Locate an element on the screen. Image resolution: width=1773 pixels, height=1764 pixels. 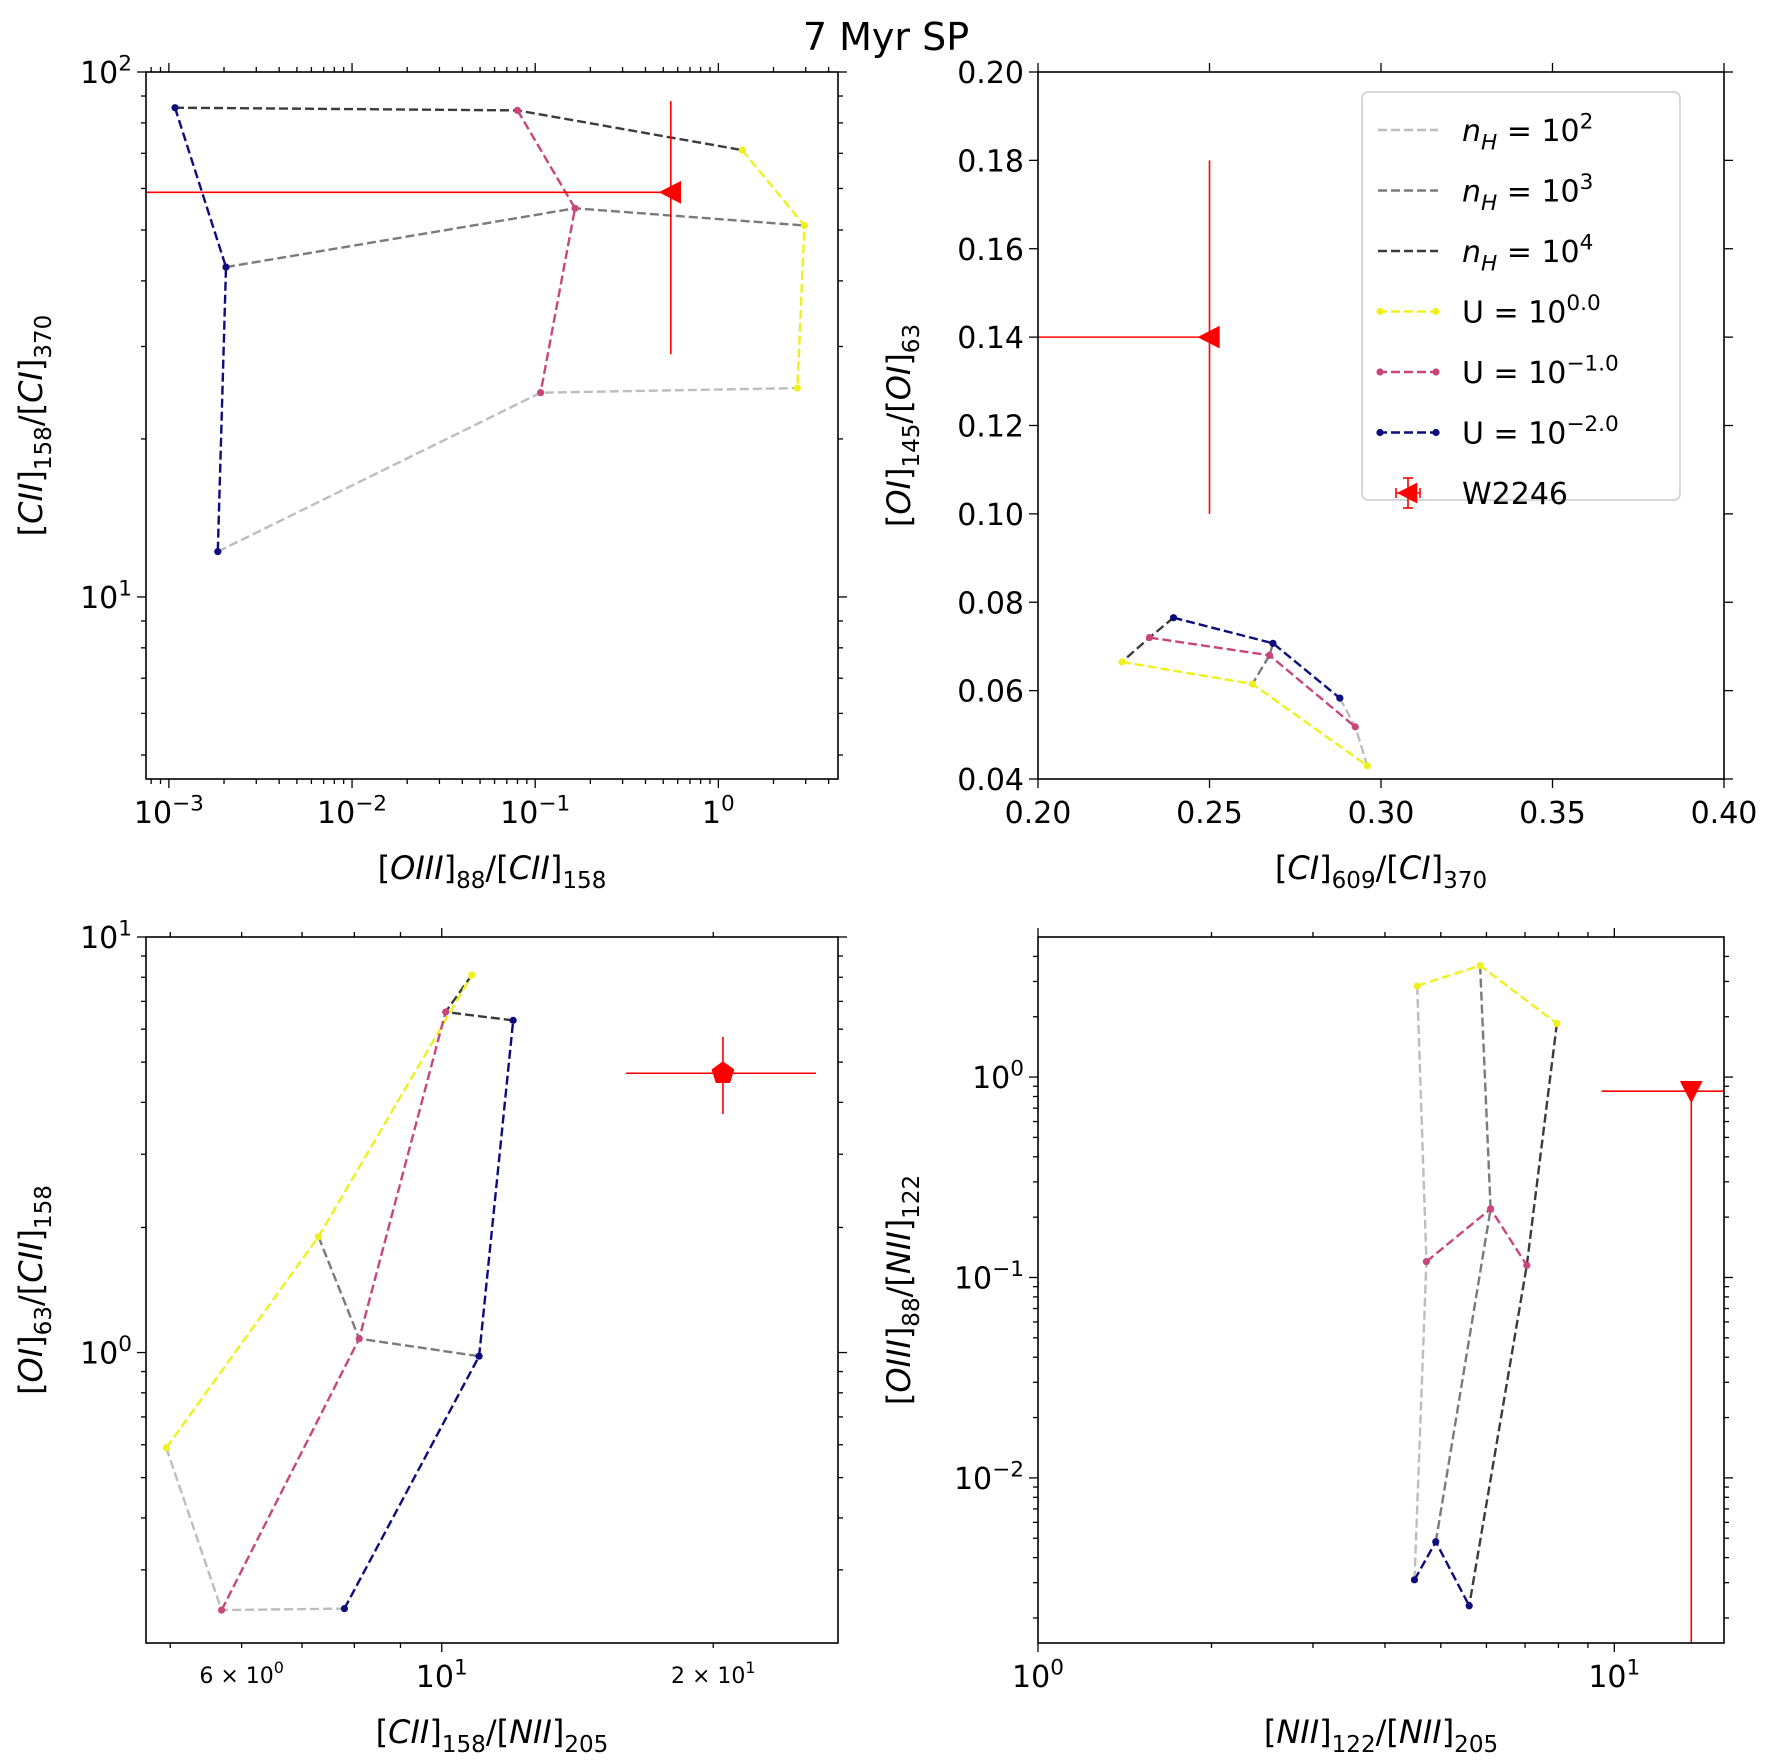
legend-label: U = 10−1.0 is located at coordinates (1540, 371).